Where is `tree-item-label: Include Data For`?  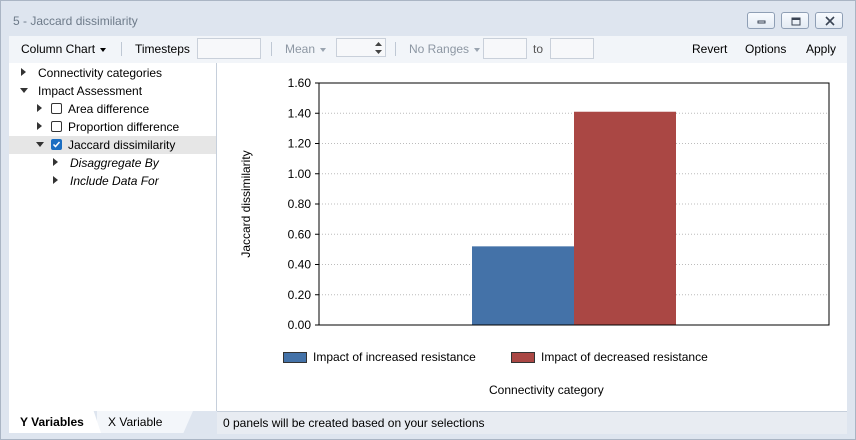 tree-item-label: Include Data For is located at coordinates (114, 181).